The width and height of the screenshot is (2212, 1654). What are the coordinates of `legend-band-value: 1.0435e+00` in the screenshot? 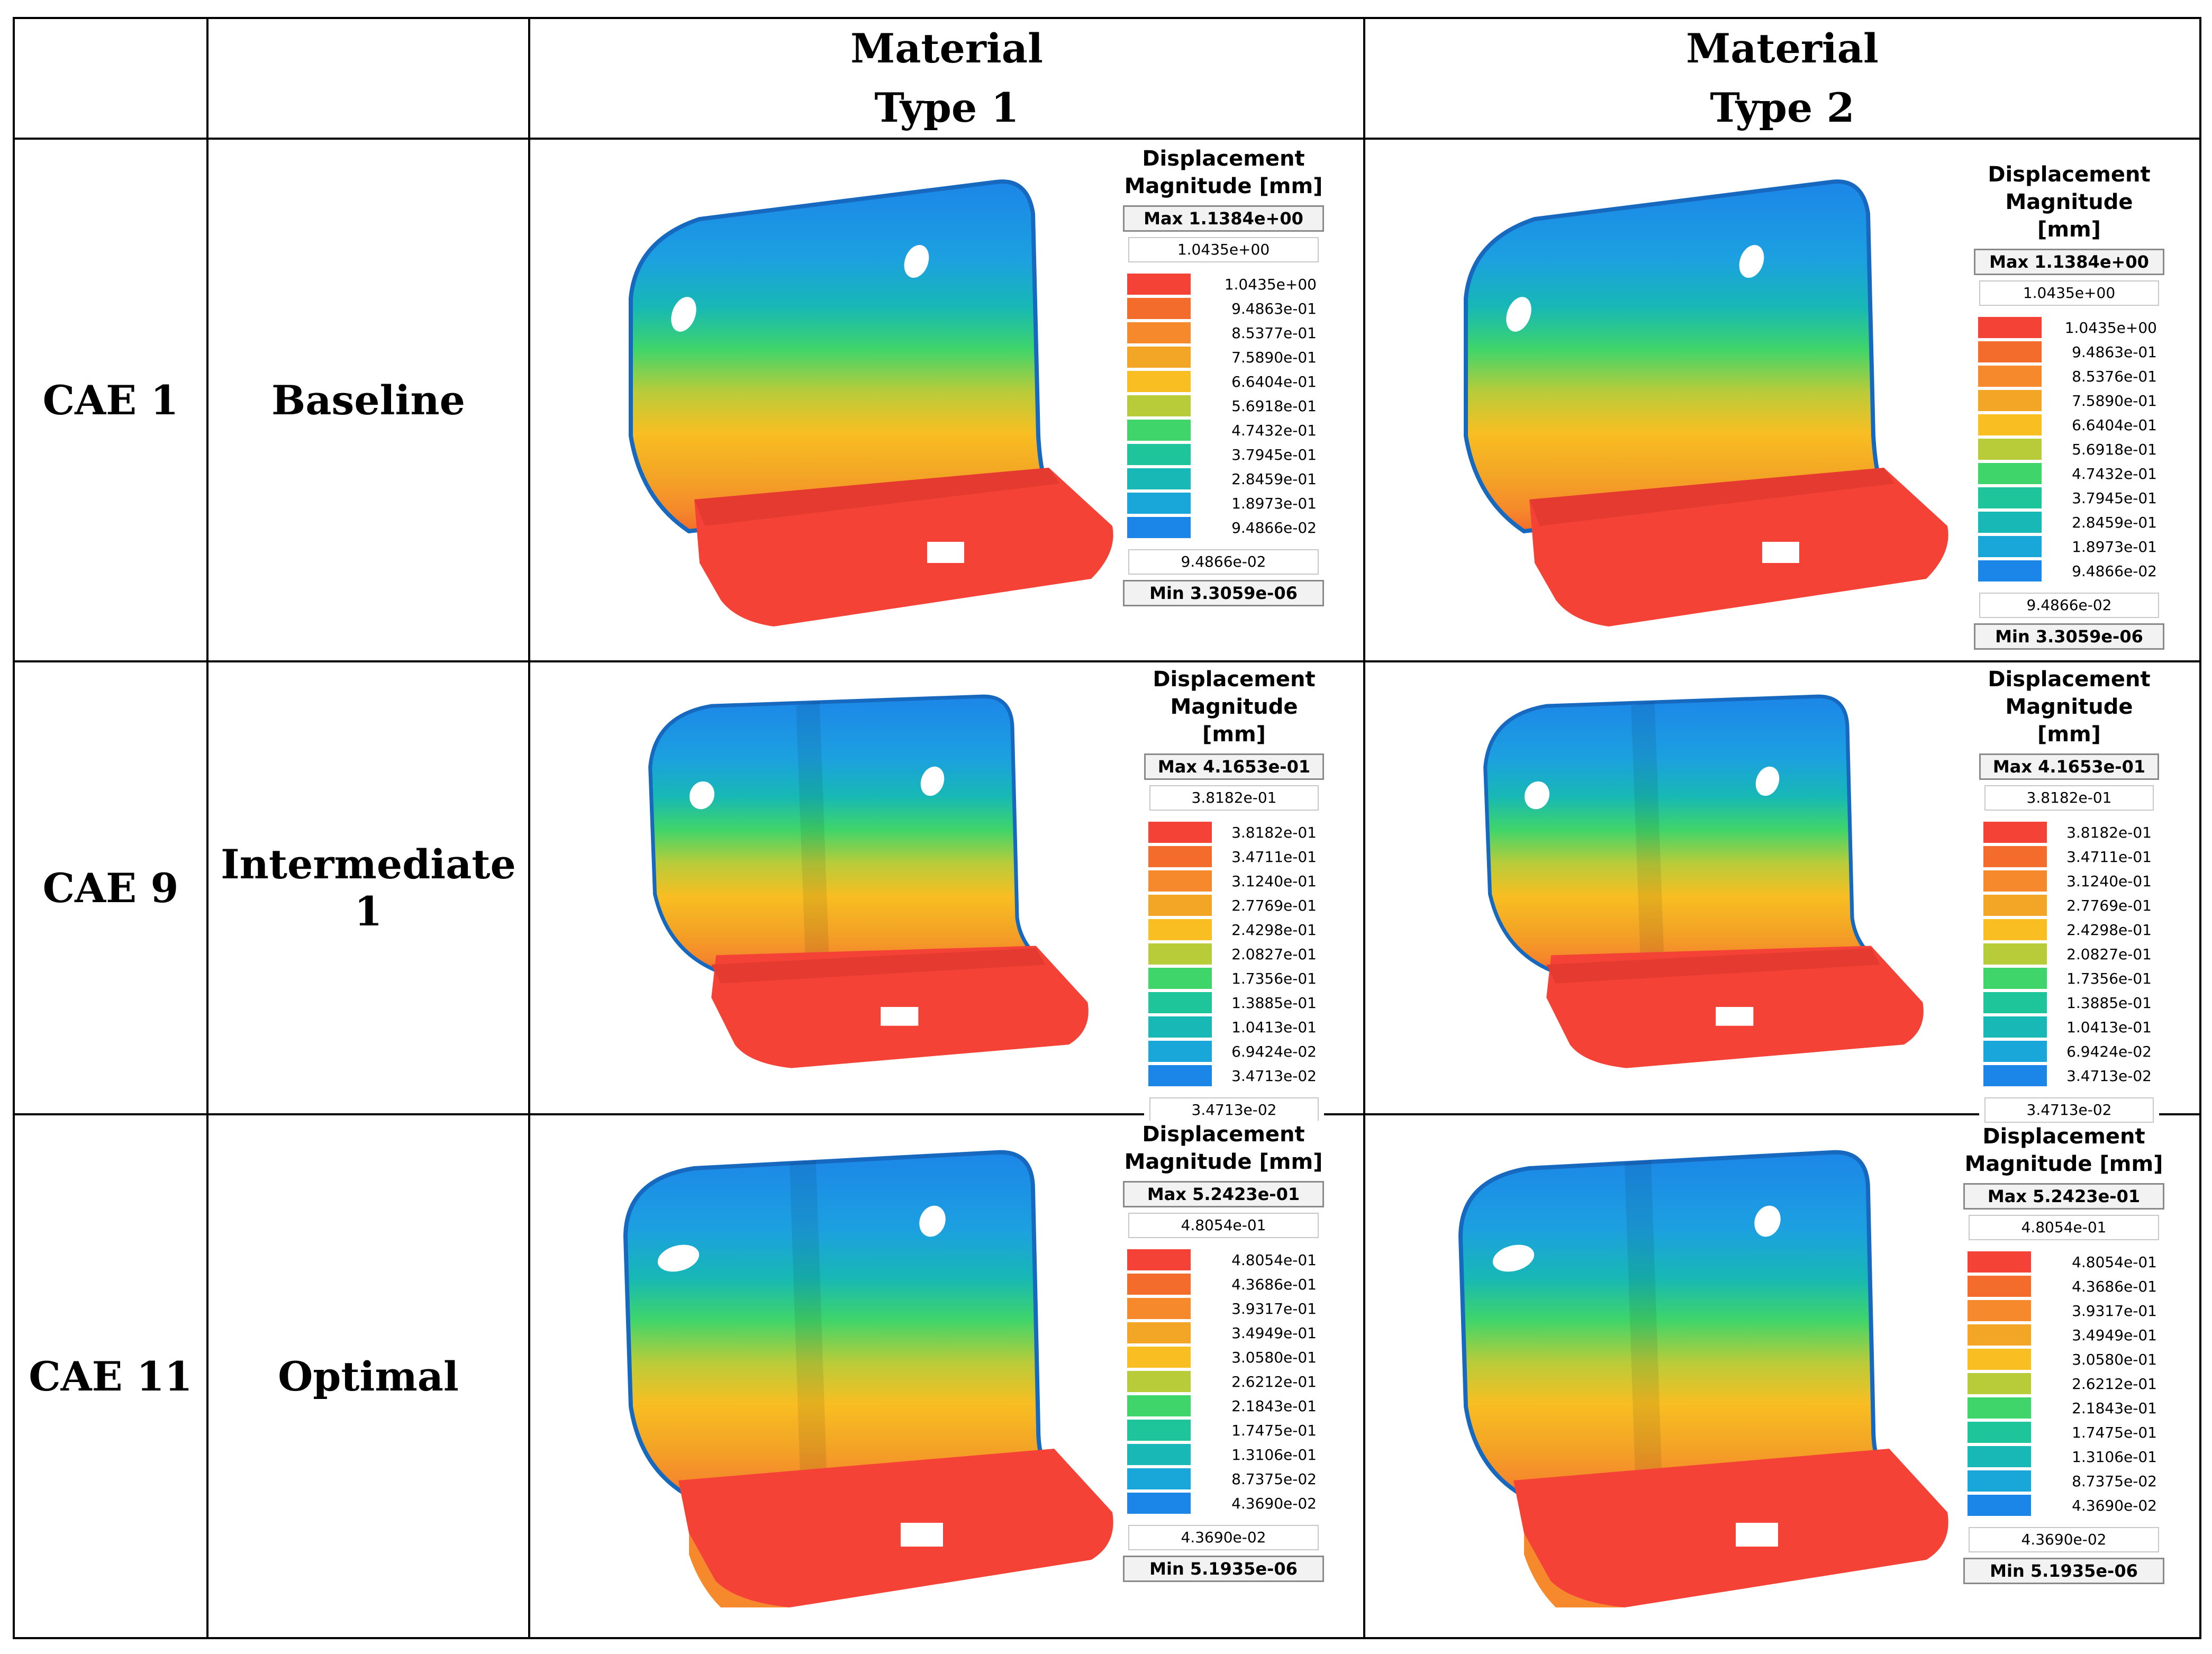 It's located at (2110, 328).